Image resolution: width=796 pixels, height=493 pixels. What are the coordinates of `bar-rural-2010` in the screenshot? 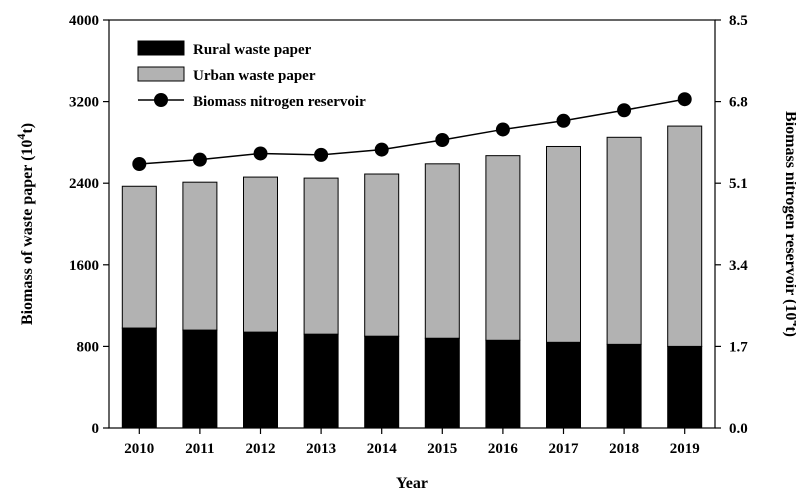 It's located at (139, 378).